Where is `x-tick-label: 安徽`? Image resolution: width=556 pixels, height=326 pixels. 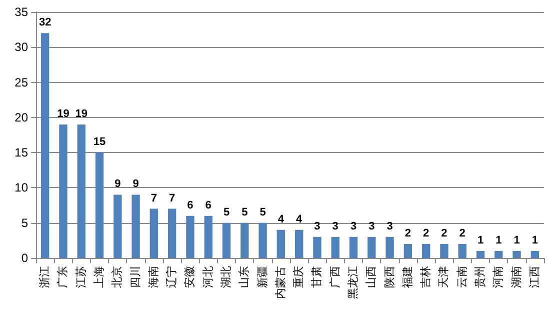
x-tick-label: 安徽 is located at coordinates (189, 277).